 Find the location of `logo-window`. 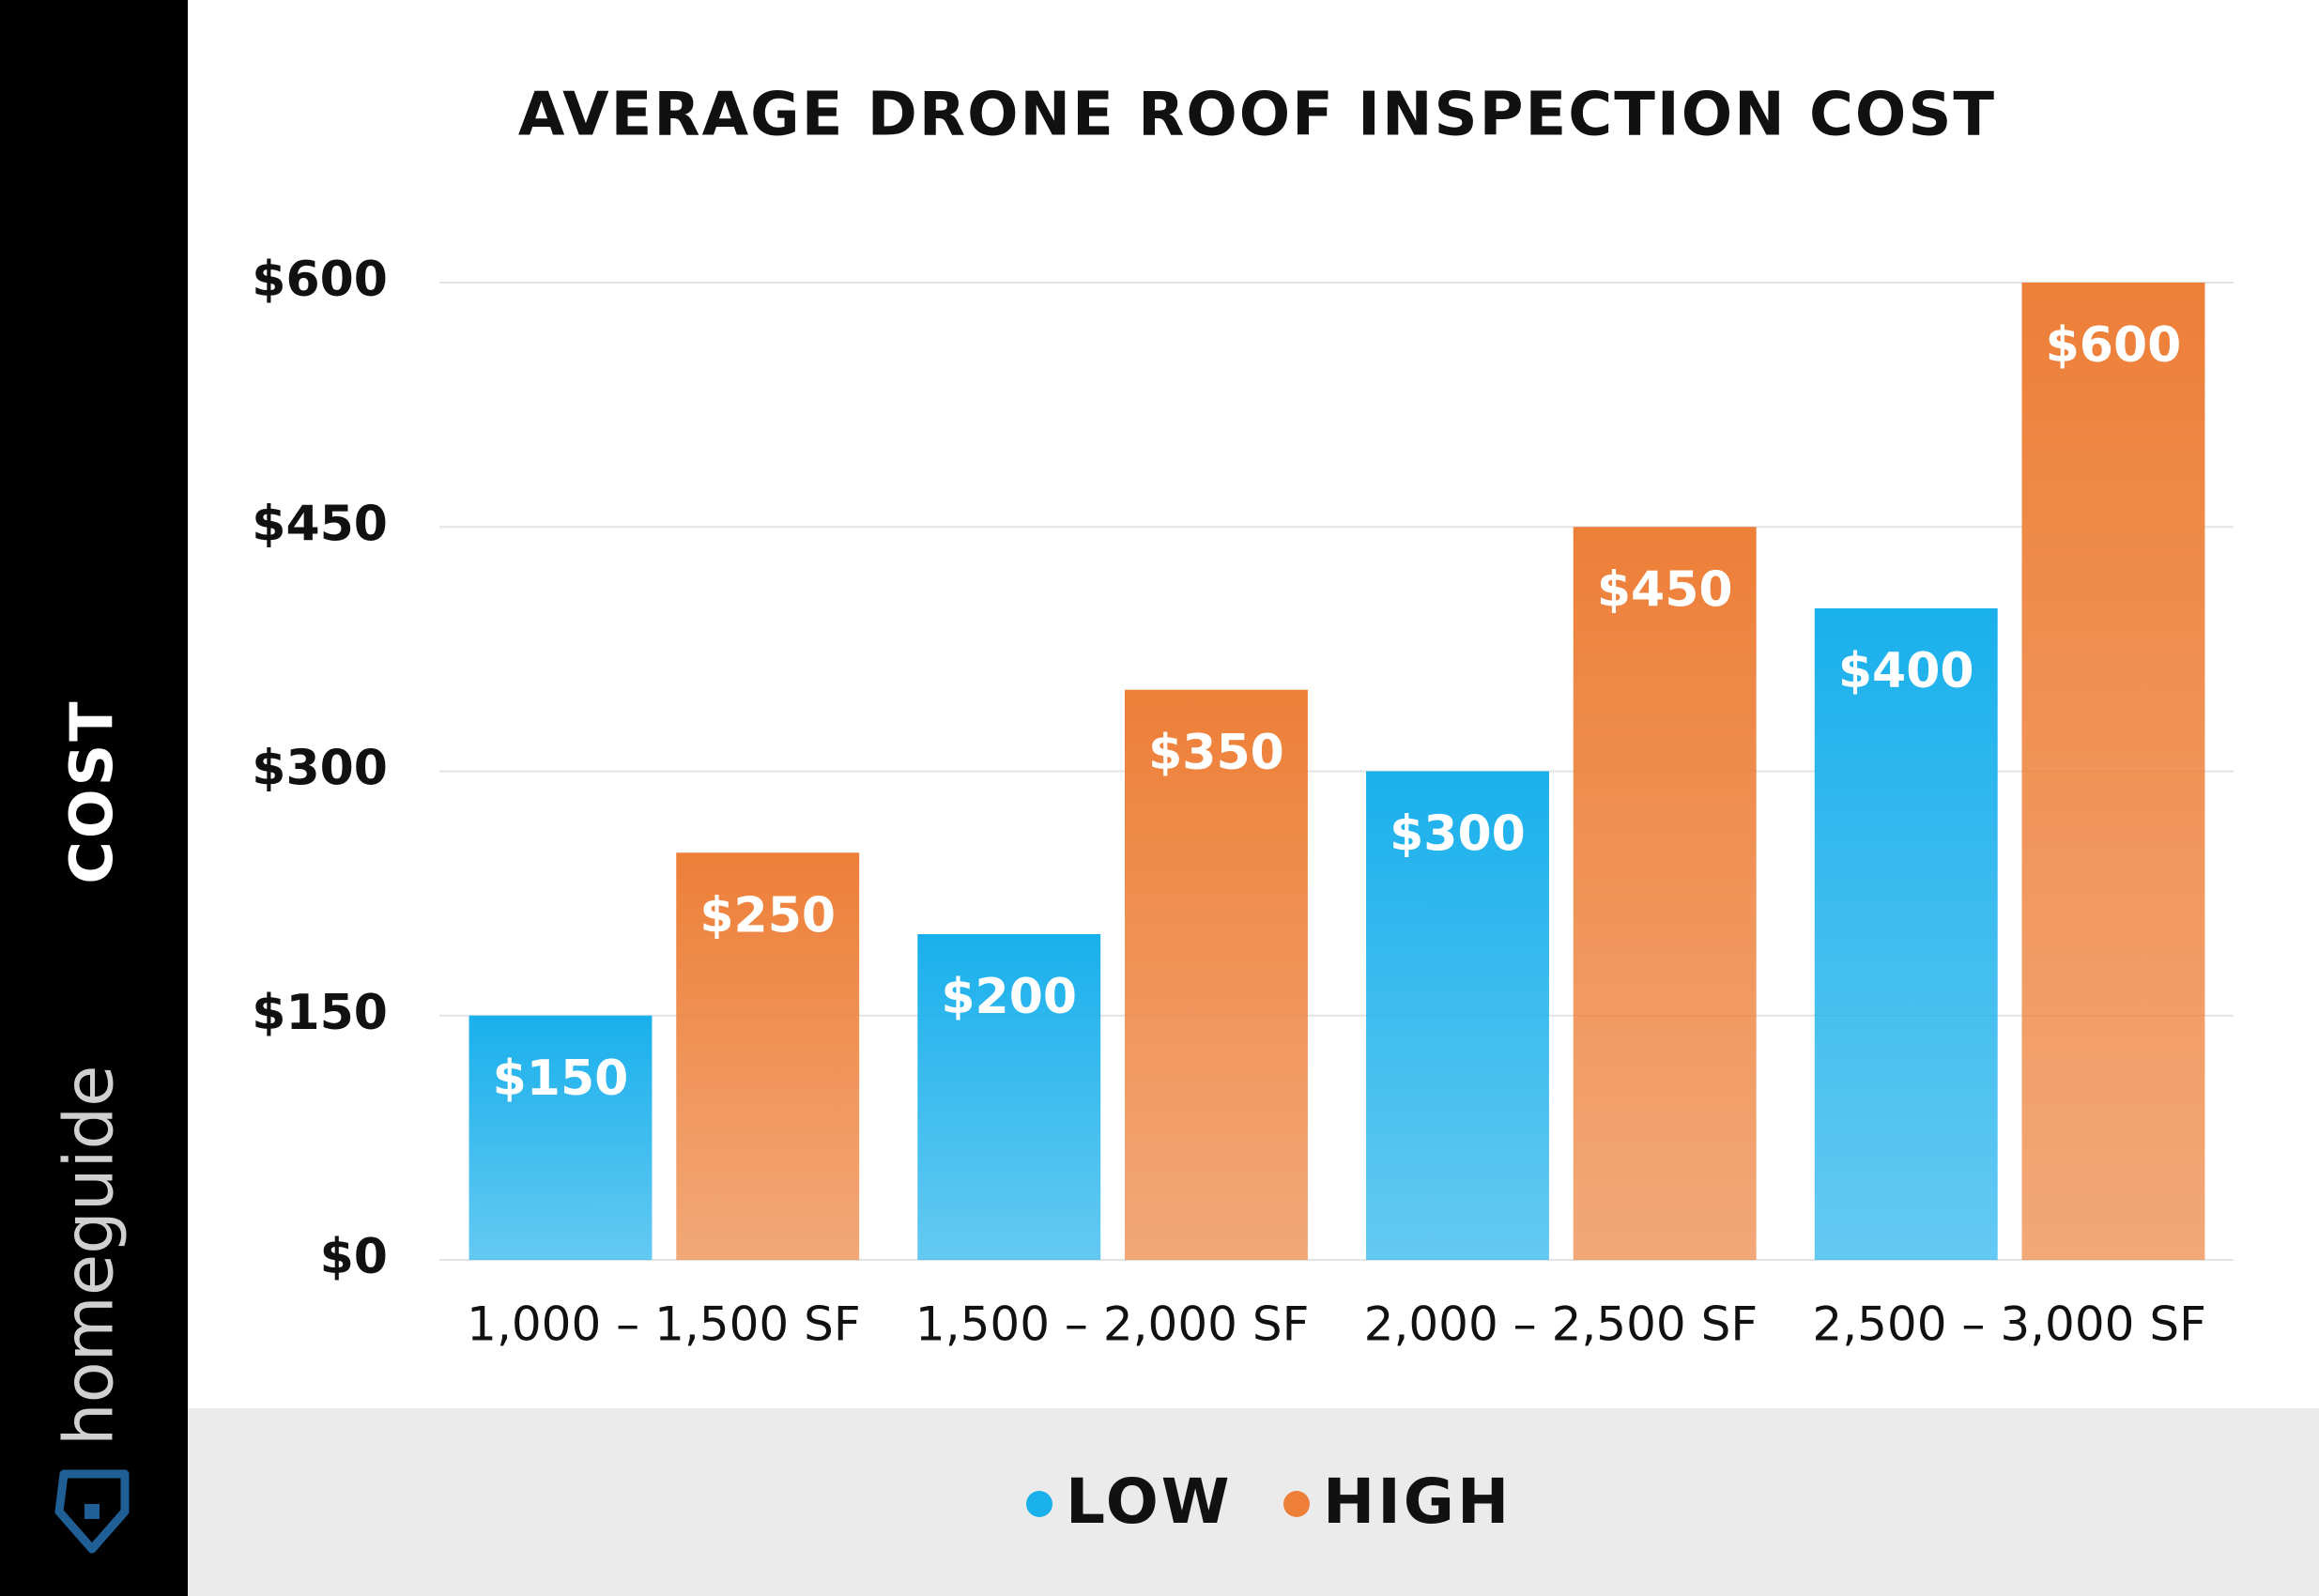

logo-window is located at coordinates (92, 1512).